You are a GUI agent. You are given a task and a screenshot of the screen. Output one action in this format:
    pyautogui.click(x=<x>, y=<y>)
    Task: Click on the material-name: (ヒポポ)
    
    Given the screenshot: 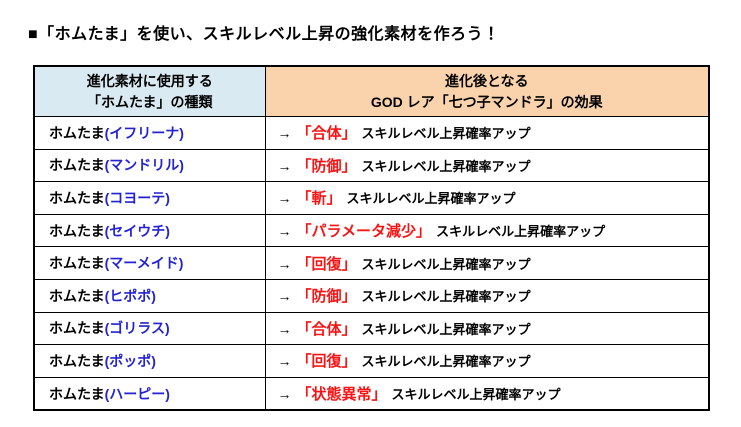 What is the action you would take?
    pyautogui.click(x=130, y=295)
    